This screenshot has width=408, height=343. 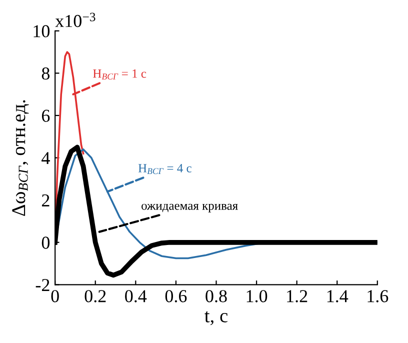 I want to click on text: x10$^{−3}$, so click(x=75, y=20).